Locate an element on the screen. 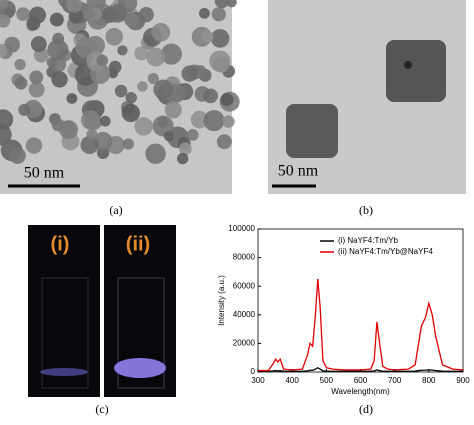  y-tick-label: 60000 is located at coordinates (244, 285).